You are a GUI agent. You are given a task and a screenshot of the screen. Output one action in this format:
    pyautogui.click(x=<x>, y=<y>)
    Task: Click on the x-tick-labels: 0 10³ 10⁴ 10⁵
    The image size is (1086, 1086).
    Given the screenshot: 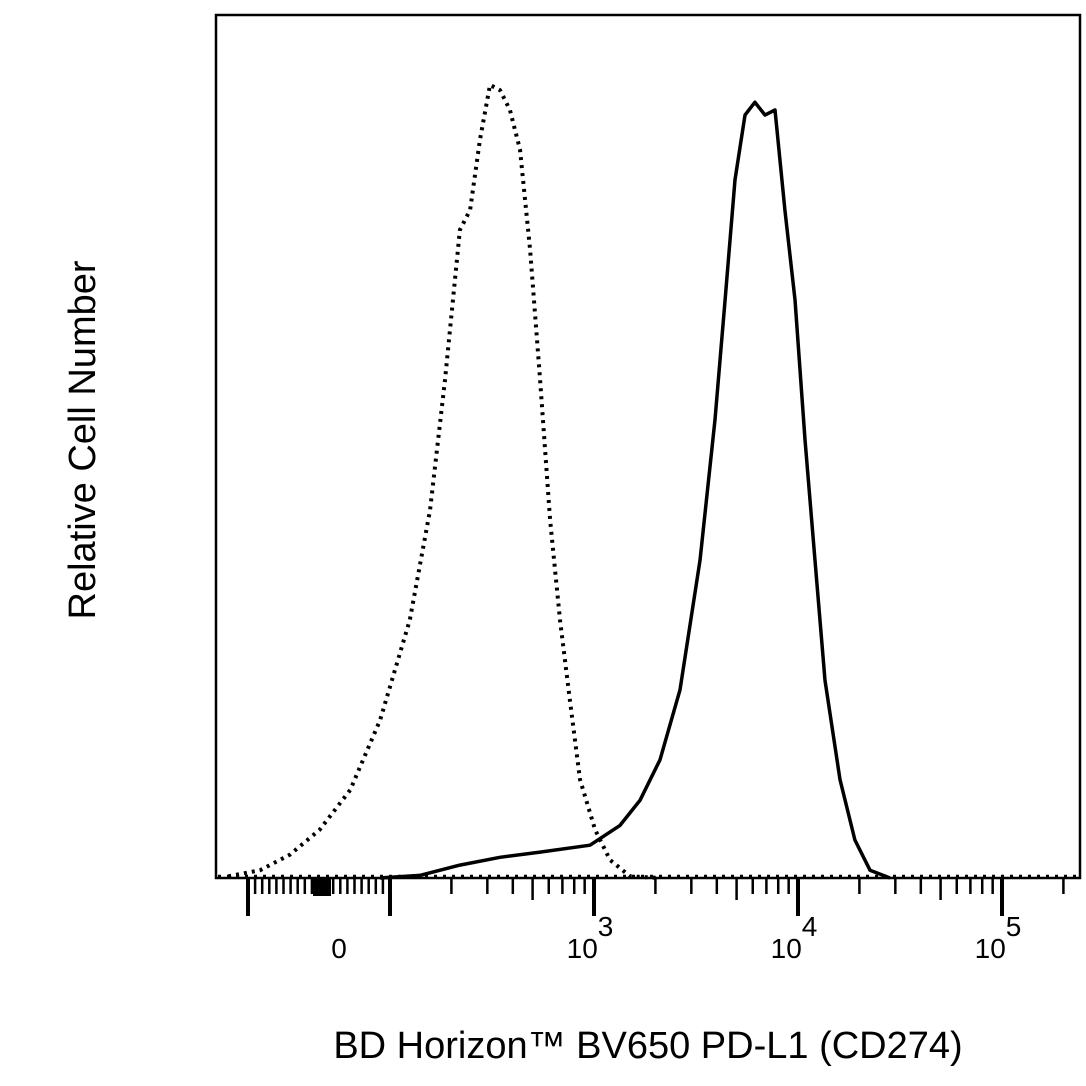 What is the action you would take?
    pyautogui.click(x=676, y=937)
    